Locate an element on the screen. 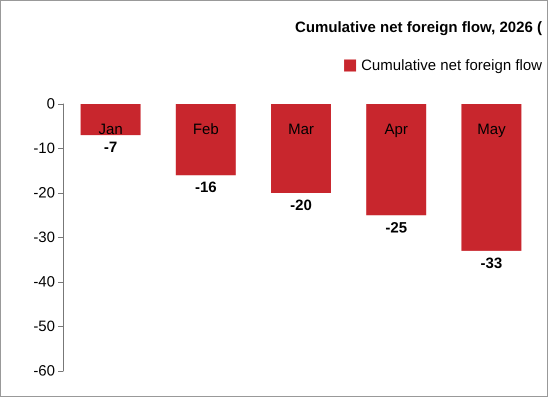  y-tick-label: -50 is located at coordinates (44, 326).